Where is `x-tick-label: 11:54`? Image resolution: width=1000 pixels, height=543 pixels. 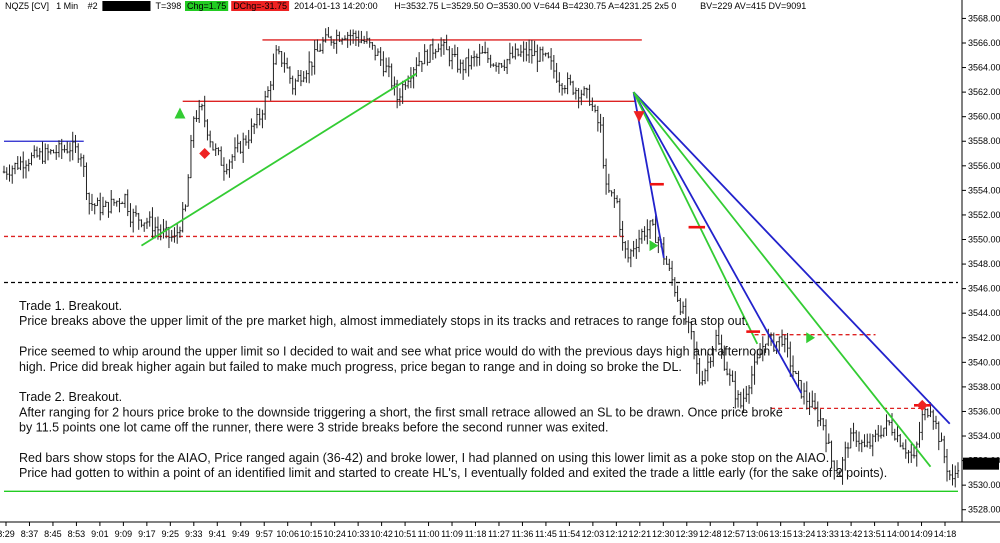 x-tick-label: 11:54 is located at coordinates (569, 534).